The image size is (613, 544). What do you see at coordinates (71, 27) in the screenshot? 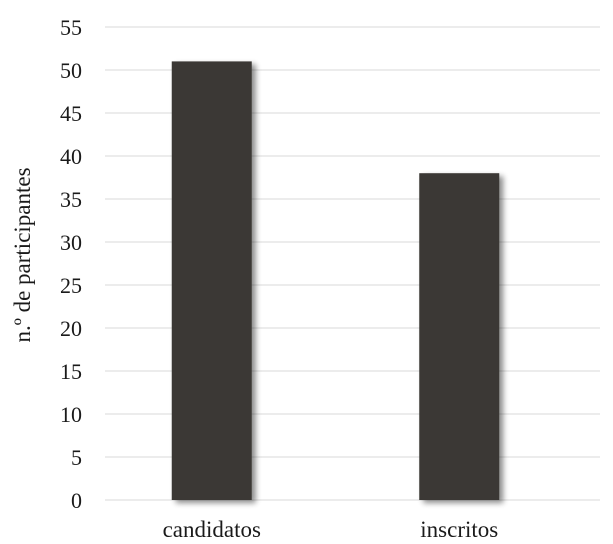
I see `y-tick-label: 55` at bounding box center [71, 27].